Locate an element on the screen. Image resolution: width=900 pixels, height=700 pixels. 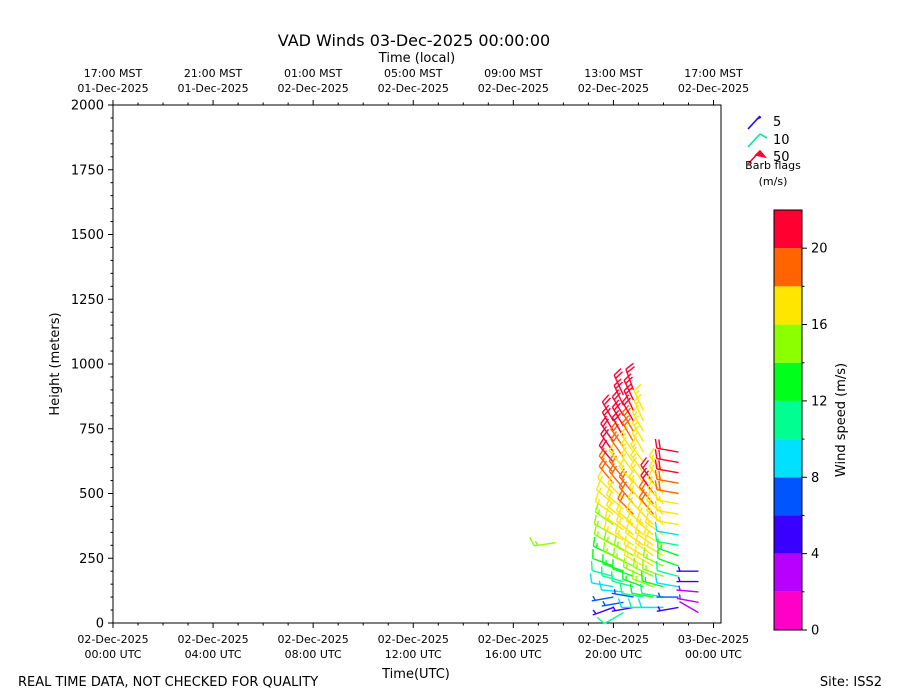
x-tick-label-time: 16:00 UTC is located at coordinates (513, 654).